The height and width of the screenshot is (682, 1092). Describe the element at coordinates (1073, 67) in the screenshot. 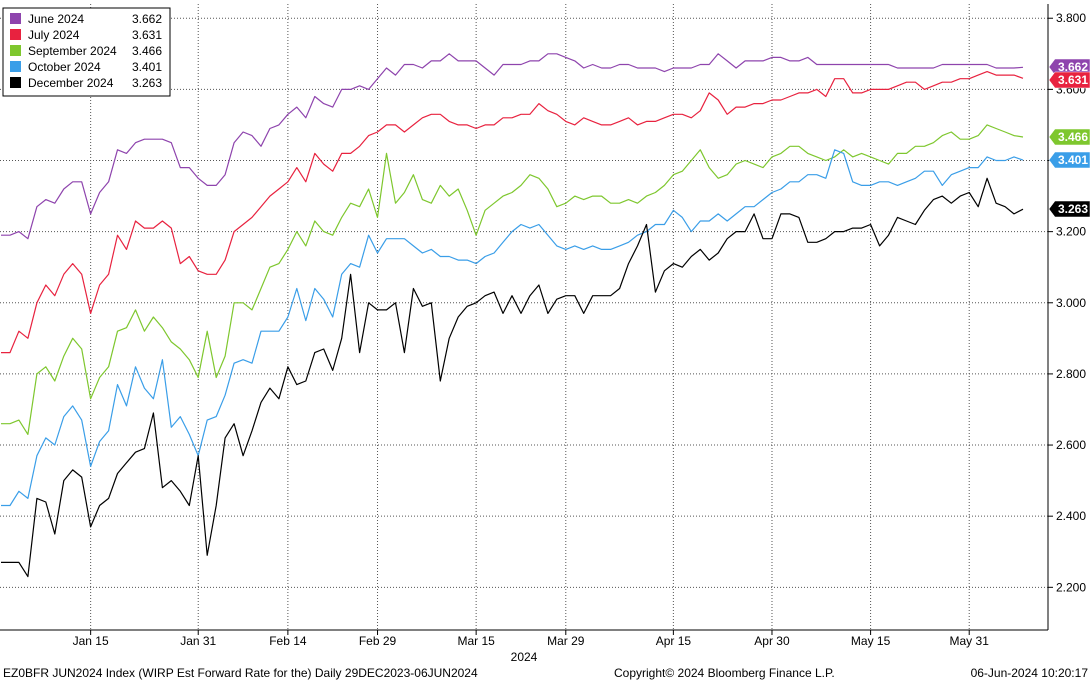

I see `end-value-label: 3.662` at that location.